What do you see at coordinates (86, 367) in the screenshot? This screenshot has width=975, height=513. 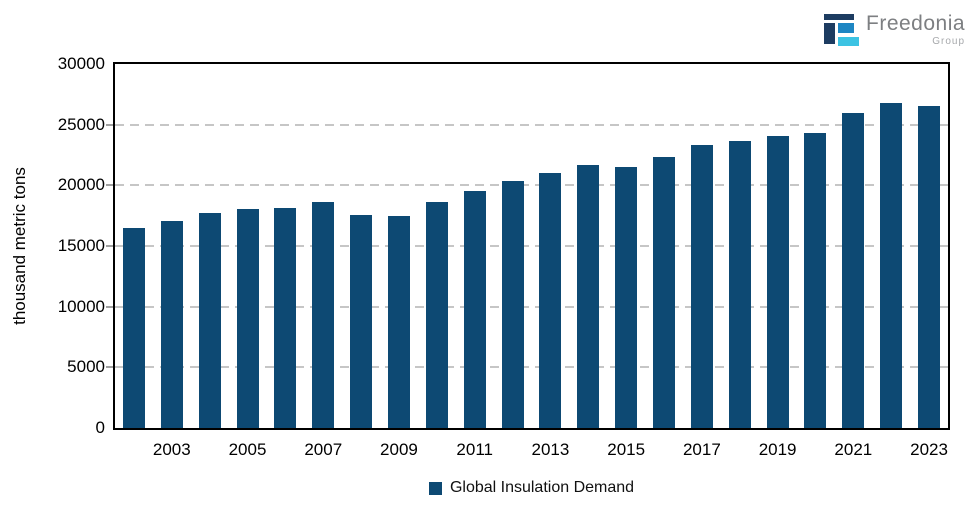 I see `y-tick-label-5000: 5000` at bounding box center [86, 367].